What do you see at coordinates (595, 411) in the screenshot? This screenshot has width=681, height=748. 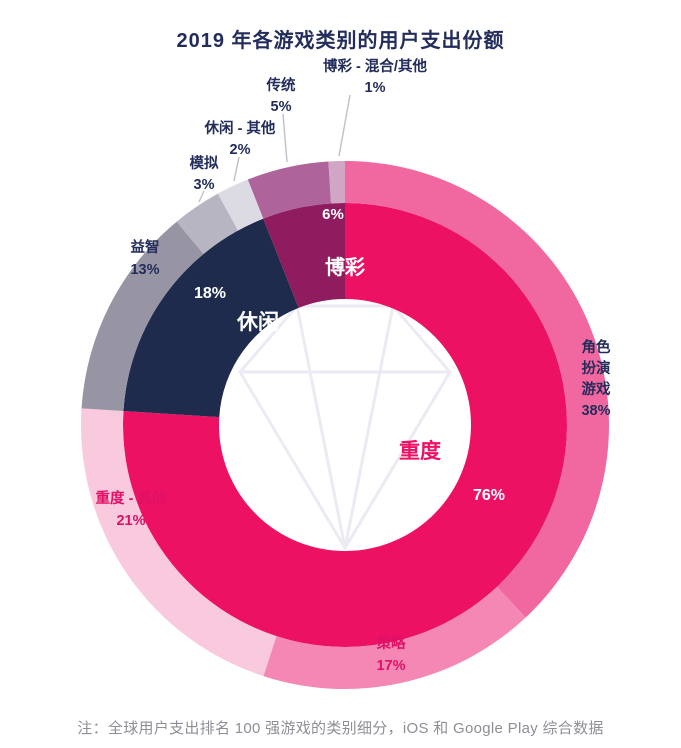 I see `label-rpg-line4: 38%` at bounding box center [595, 411].